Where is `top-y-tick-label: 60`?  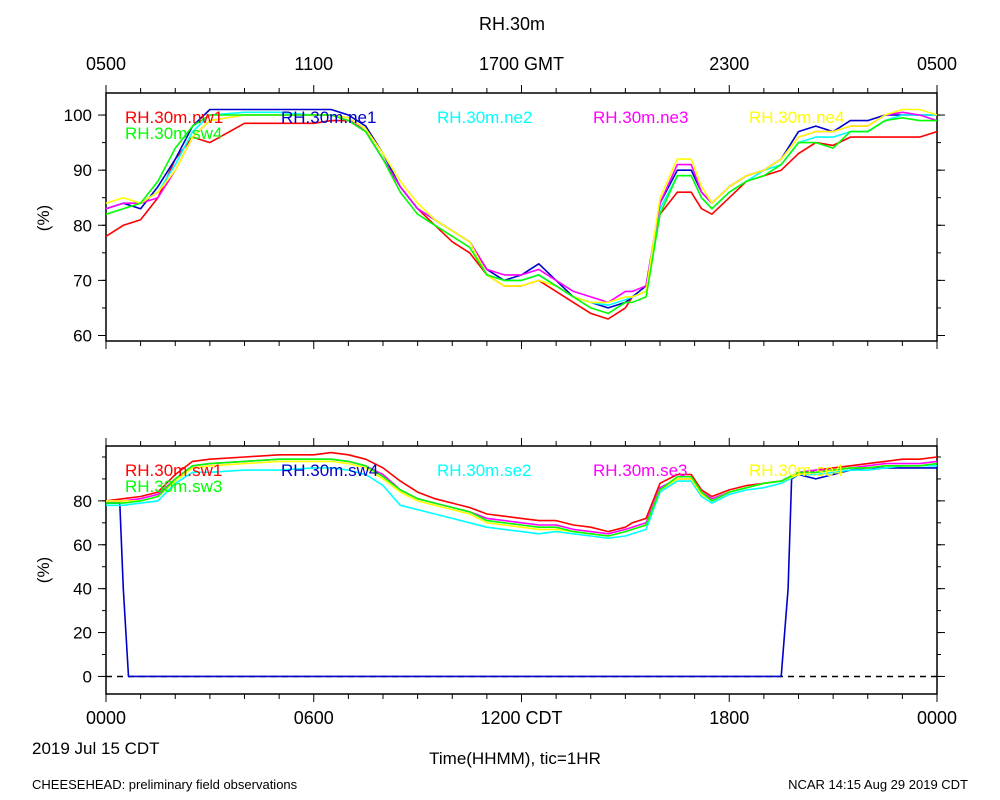
top-y-tick-label: 60 is located at coordinates (82, 335).